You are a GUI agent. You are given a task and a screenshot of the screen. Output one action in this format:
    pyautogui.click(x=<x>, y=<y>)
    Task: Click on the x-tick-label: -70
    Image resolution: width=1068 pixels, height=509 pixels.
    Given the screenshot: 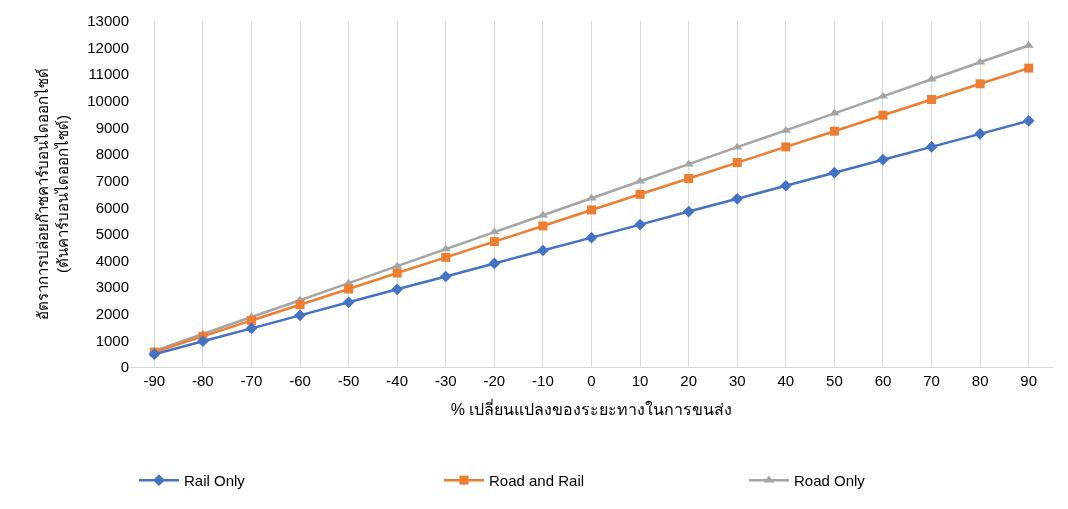 What is the action you would take?
    pyautogui.click(x=251, y=380)
    